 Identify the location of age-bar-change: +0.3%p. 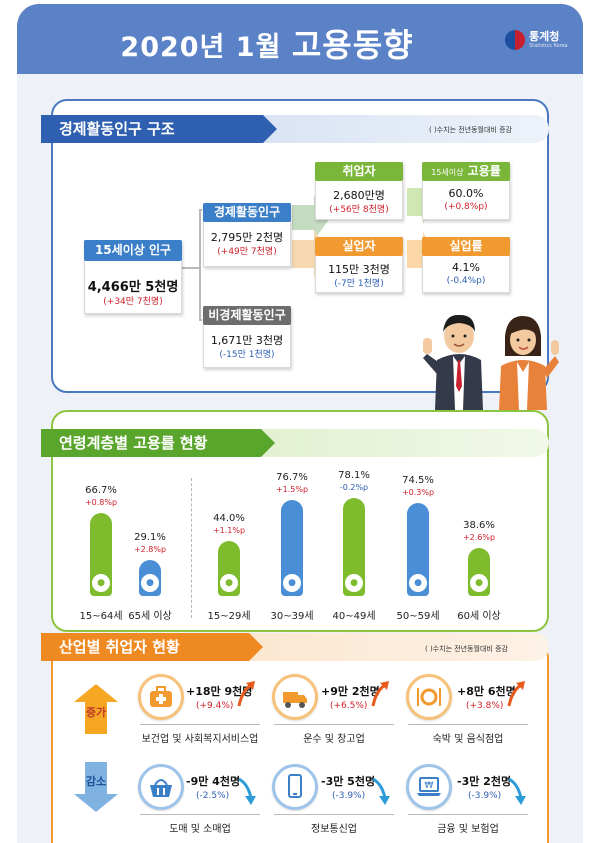
(418, 492).